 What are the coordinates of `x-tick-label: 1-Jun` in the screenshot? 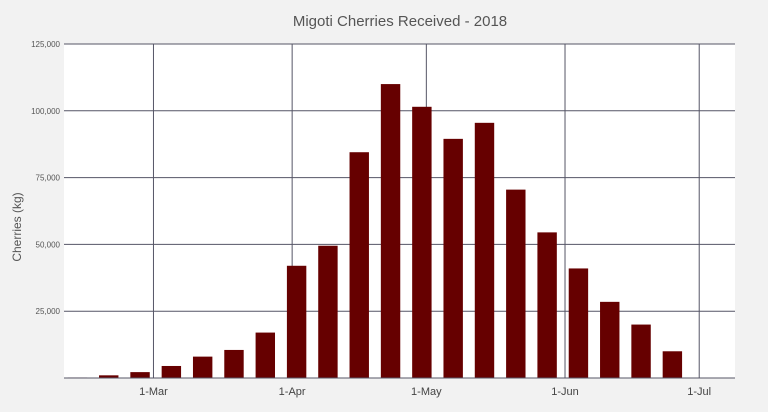 It's located at (565, 392).